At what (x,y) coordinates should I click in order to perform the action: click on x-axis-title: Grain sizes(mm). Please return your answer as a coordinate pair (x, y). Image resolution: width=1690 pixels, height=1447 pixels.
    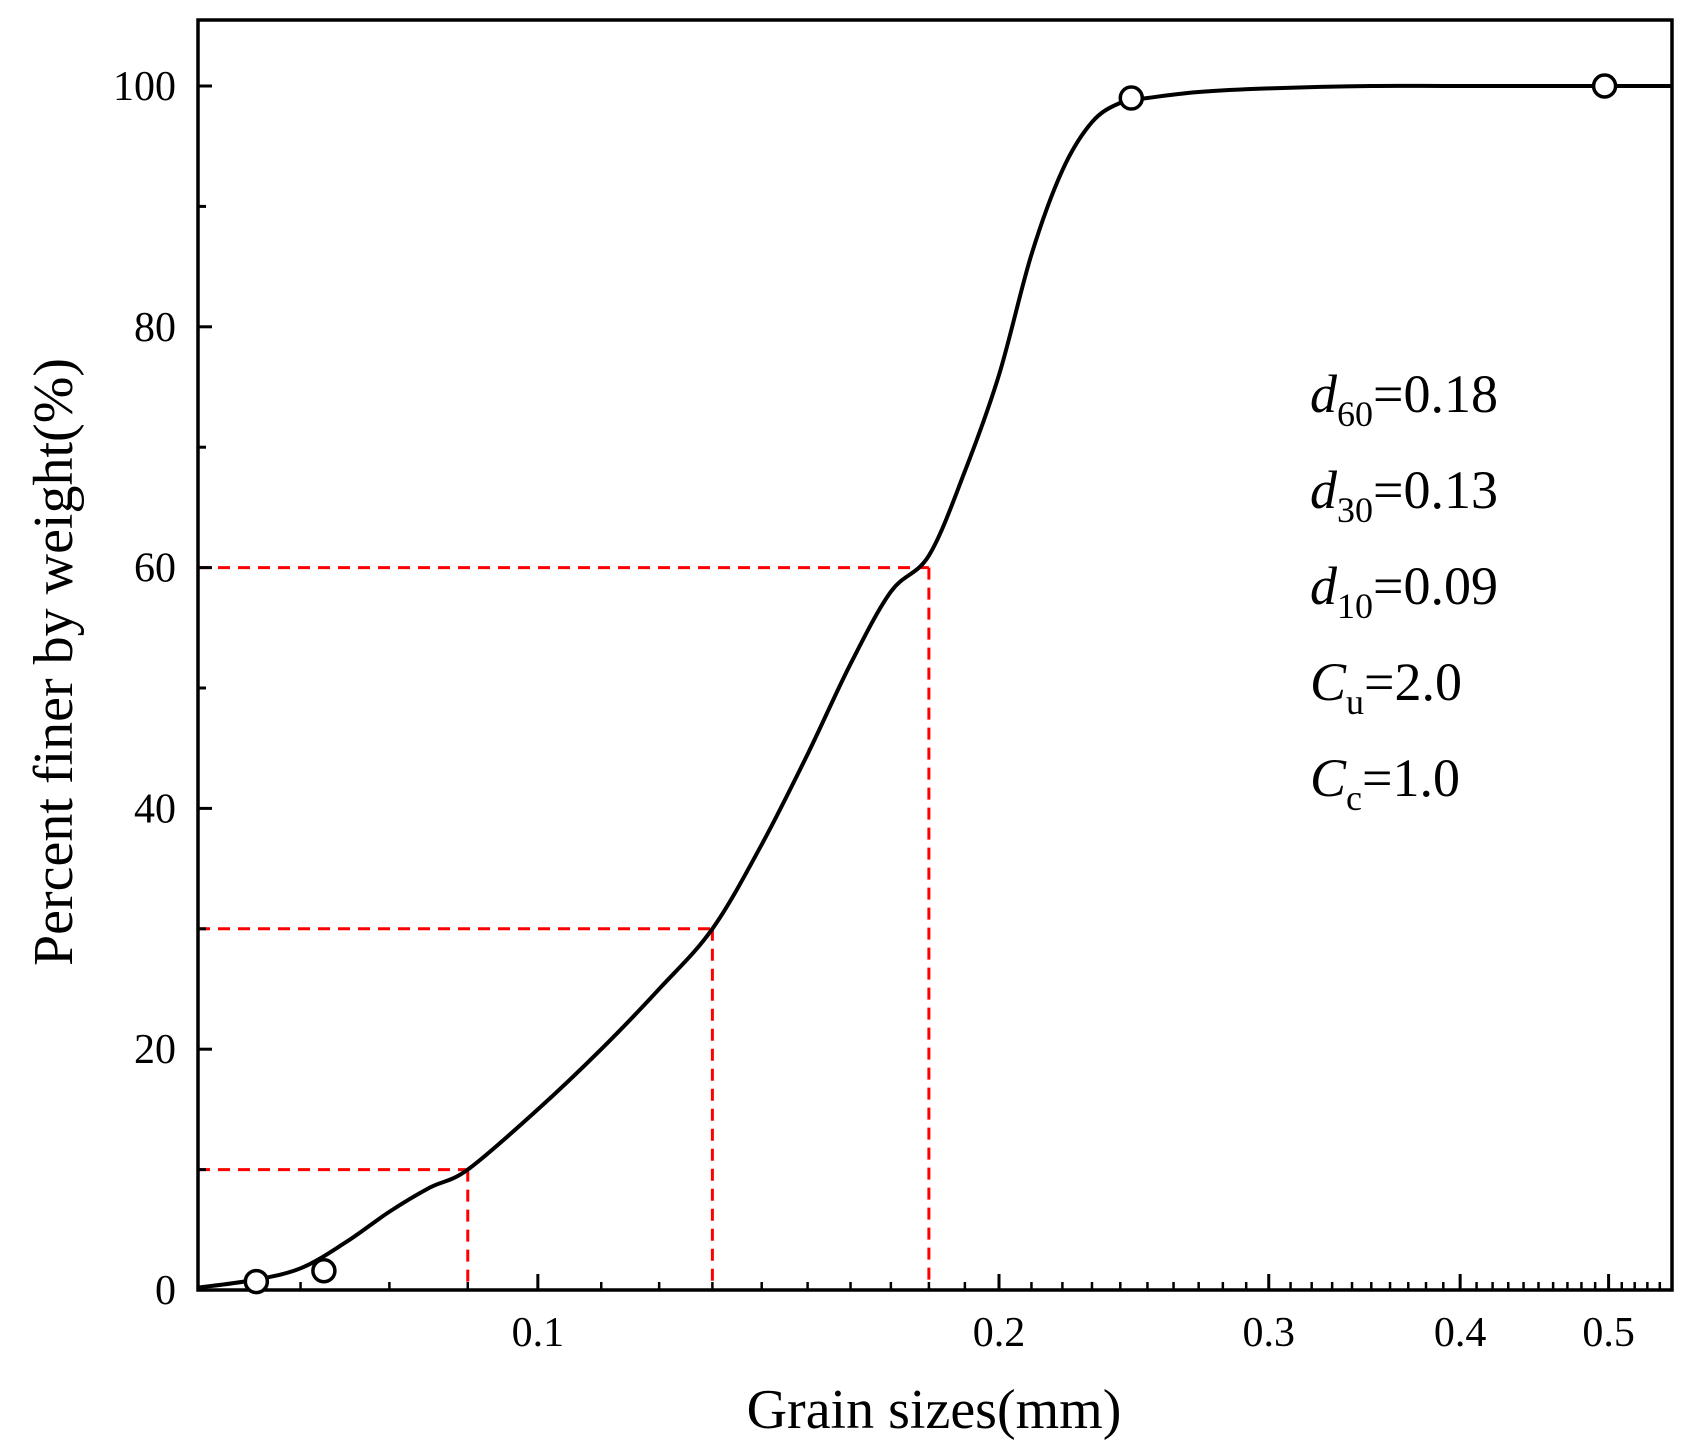
    Looking at the image, I should click on (934, 1410).